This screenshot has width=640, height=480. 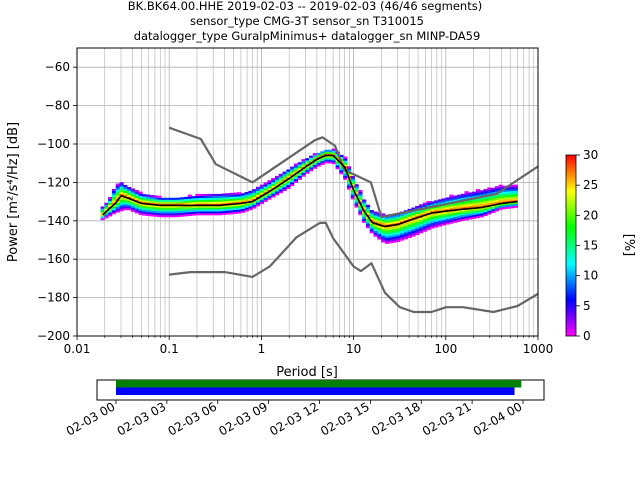 I want to click on x-axis-label: Period [s], so click(x=307, y=372).